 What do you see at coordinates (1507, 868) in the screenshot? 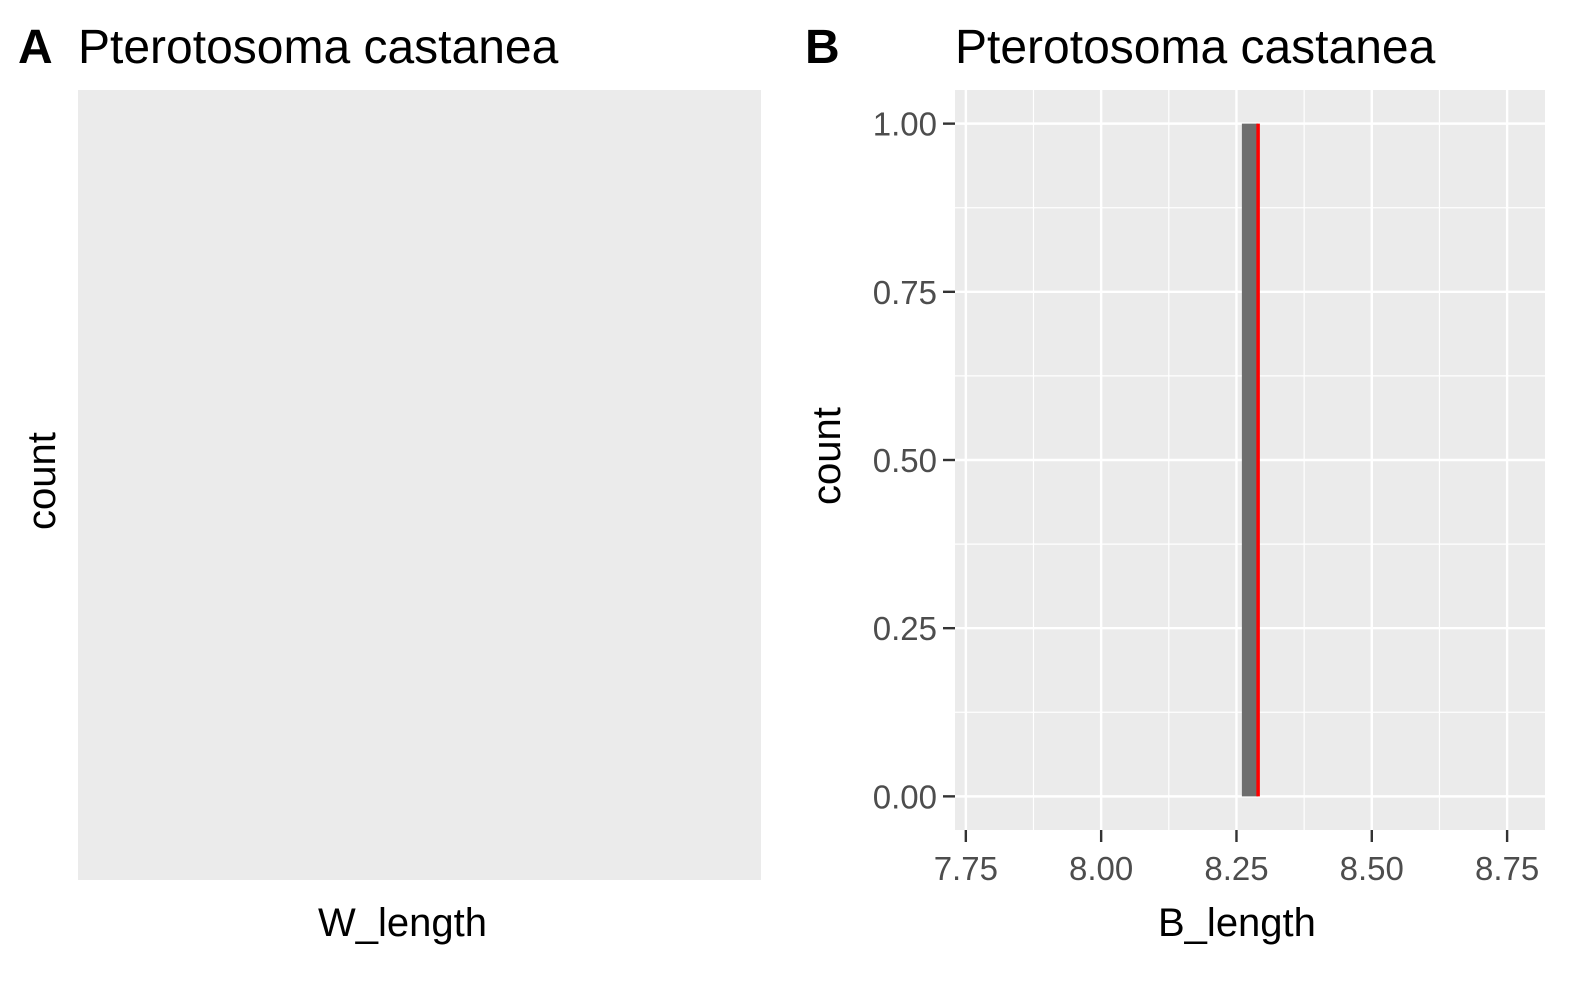
I see `x-tick-label: 8.75` at bounding box center [1507, 868].